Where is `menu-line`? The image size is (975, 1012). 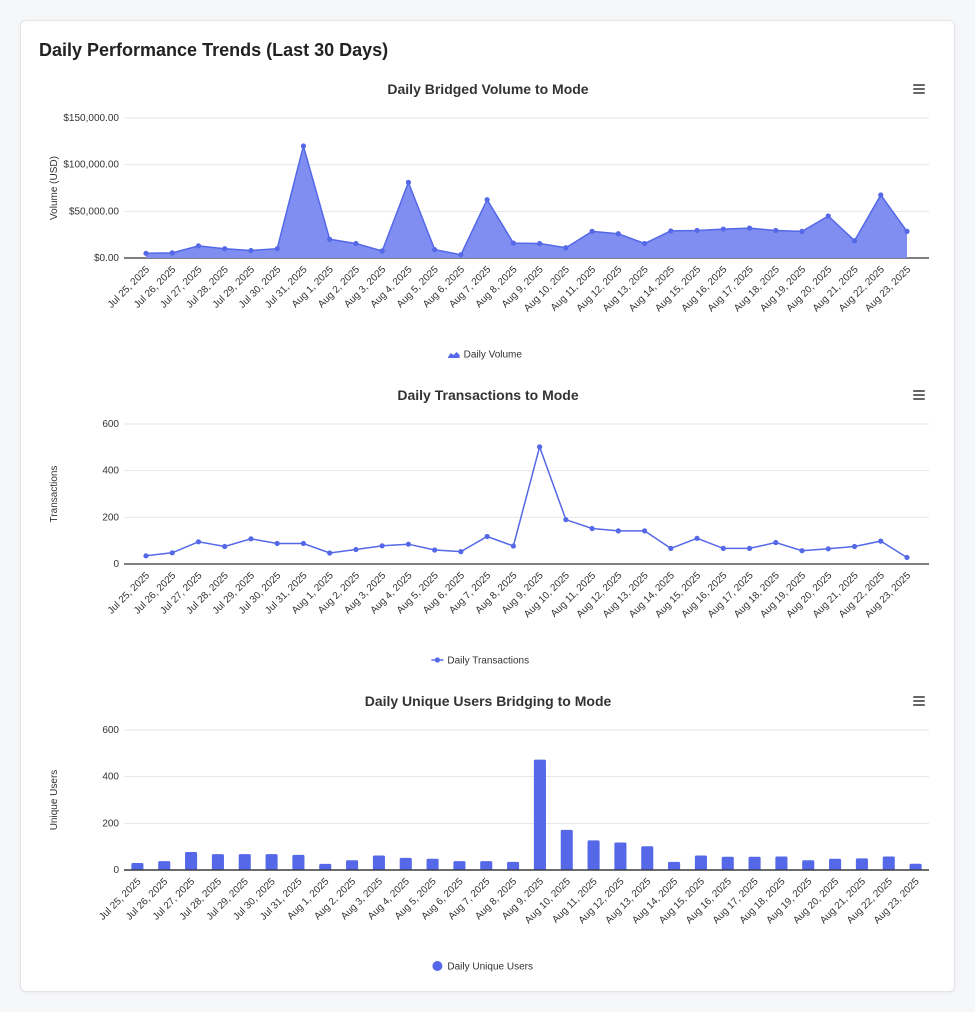 menu-line is located at coordinates (919, 395).